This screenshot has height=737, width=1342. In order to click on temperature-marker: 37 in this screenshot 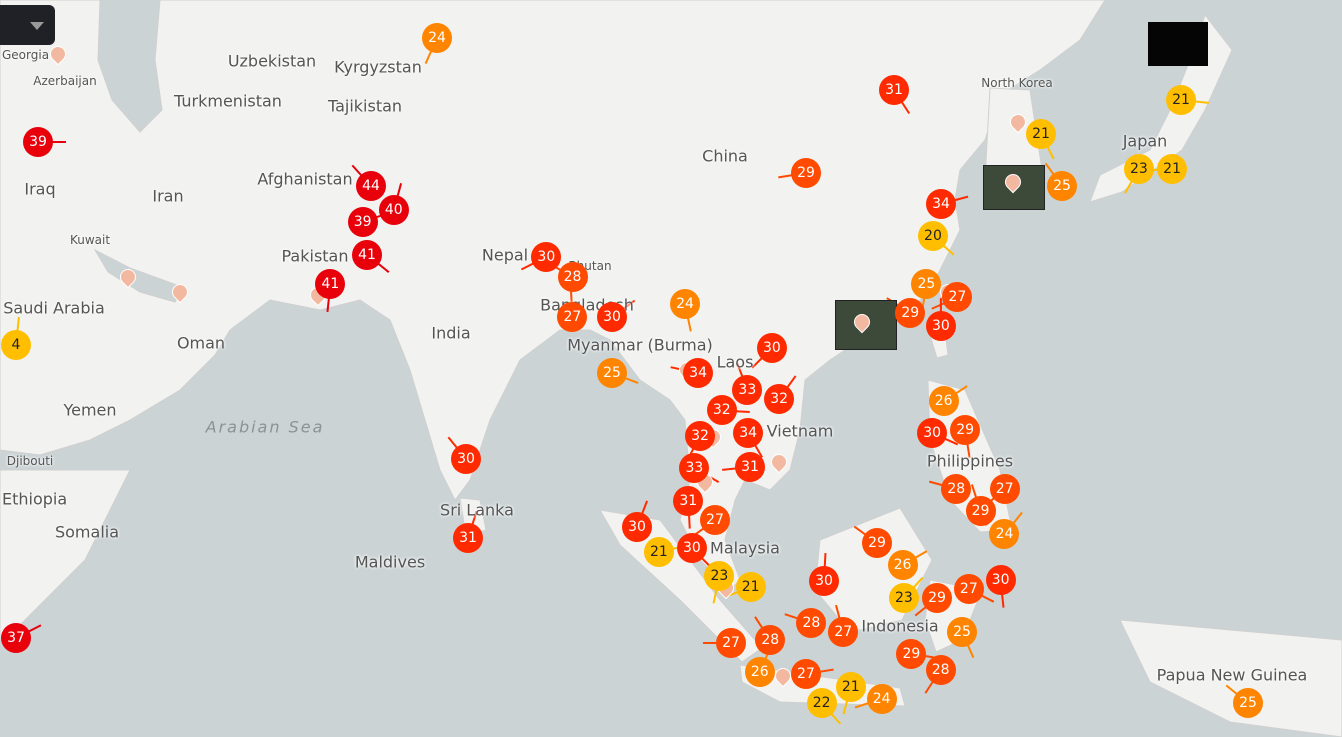, I will do `click(16, 638)`.